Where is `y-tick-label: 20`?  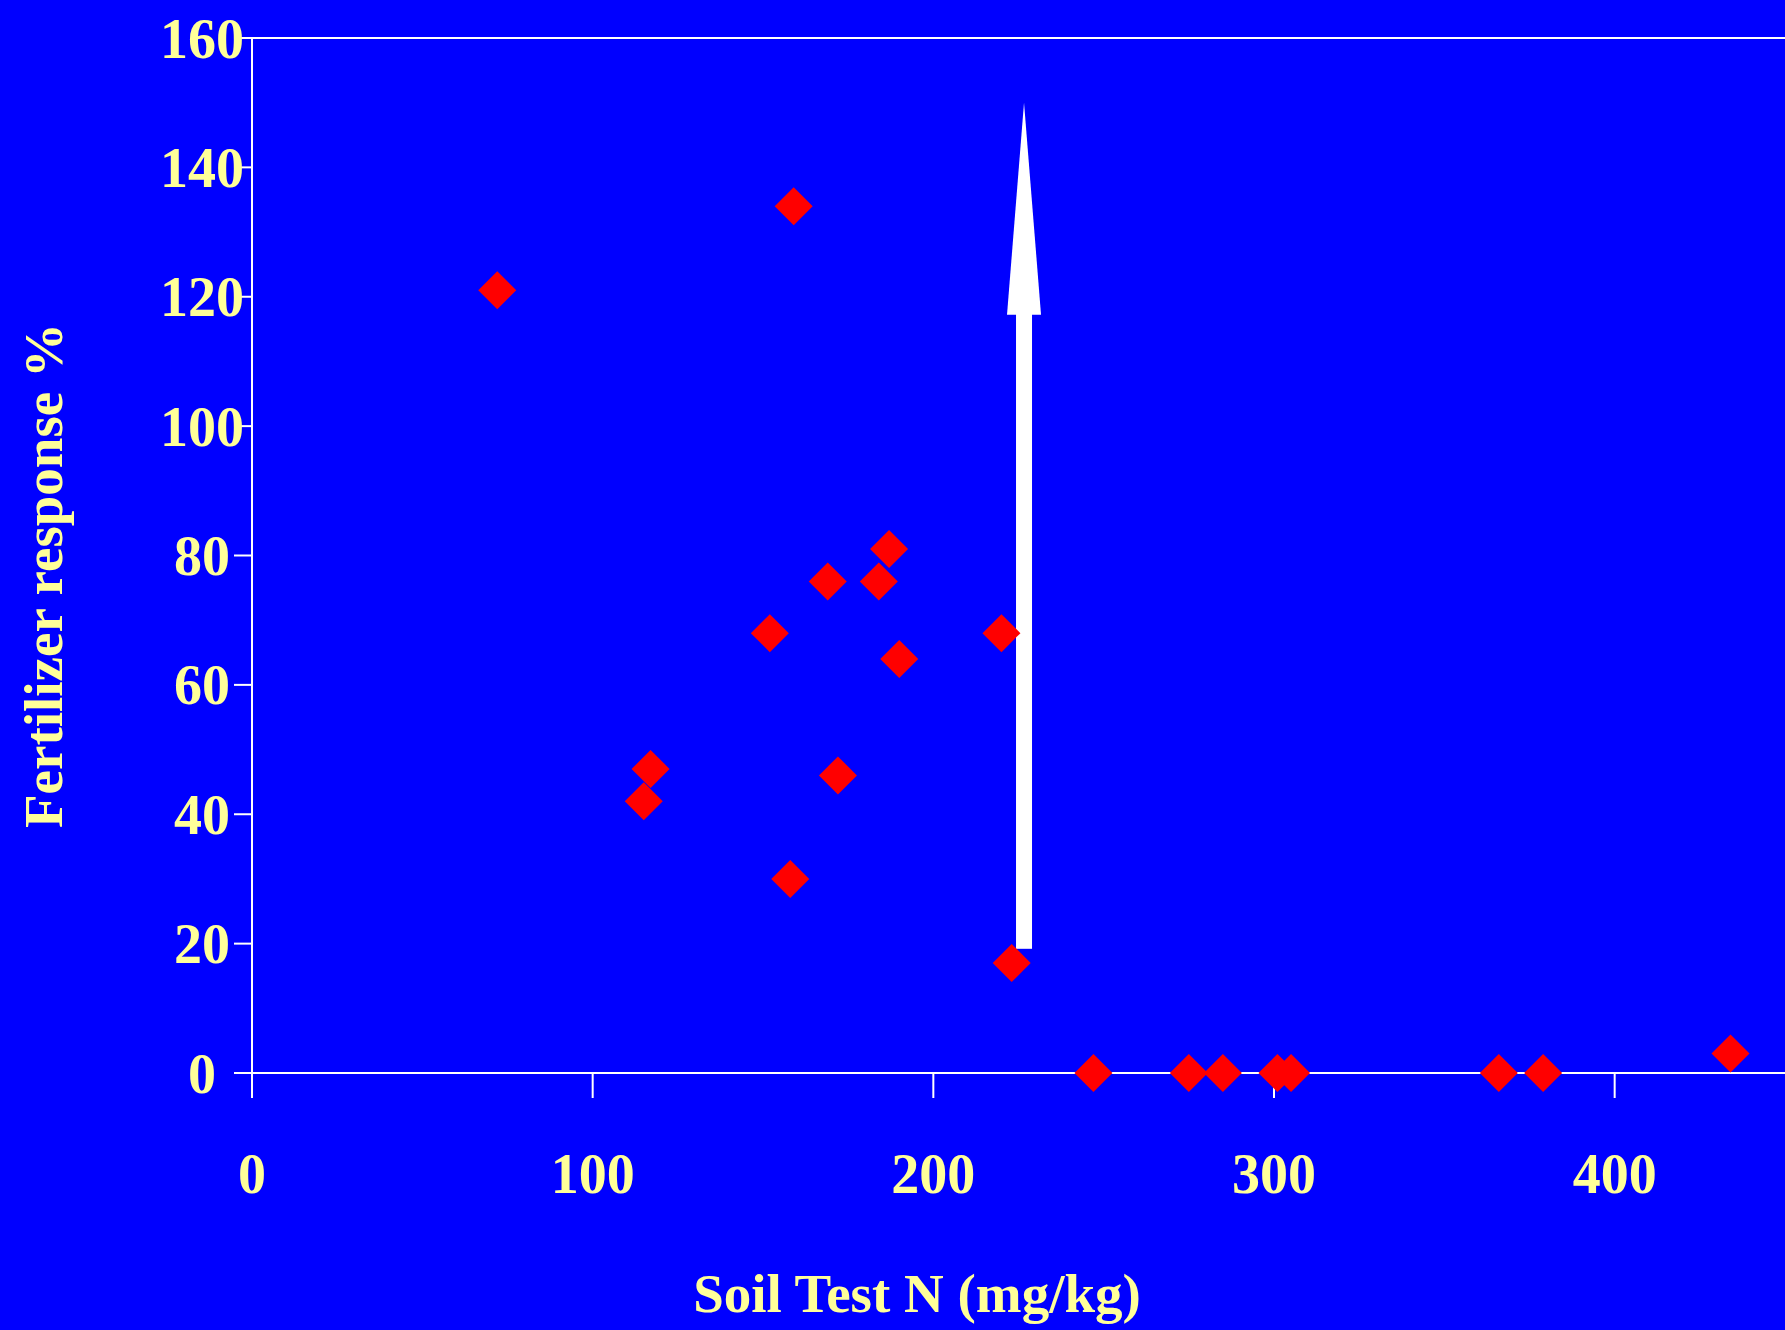
y-tick-label: 20 is located at coordinates (202, 944).